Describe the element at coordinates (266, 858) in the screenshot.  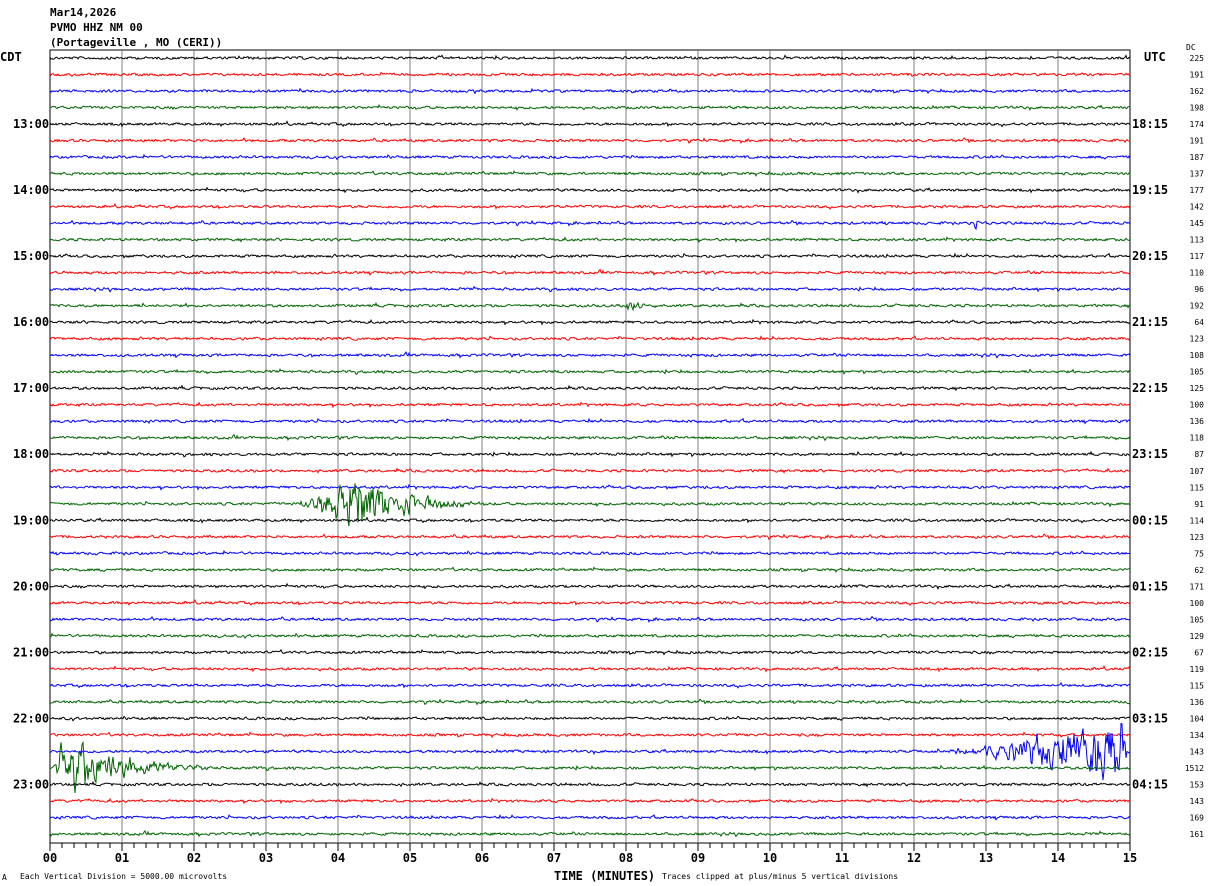
I see `x-tick-label: 03` at that location.